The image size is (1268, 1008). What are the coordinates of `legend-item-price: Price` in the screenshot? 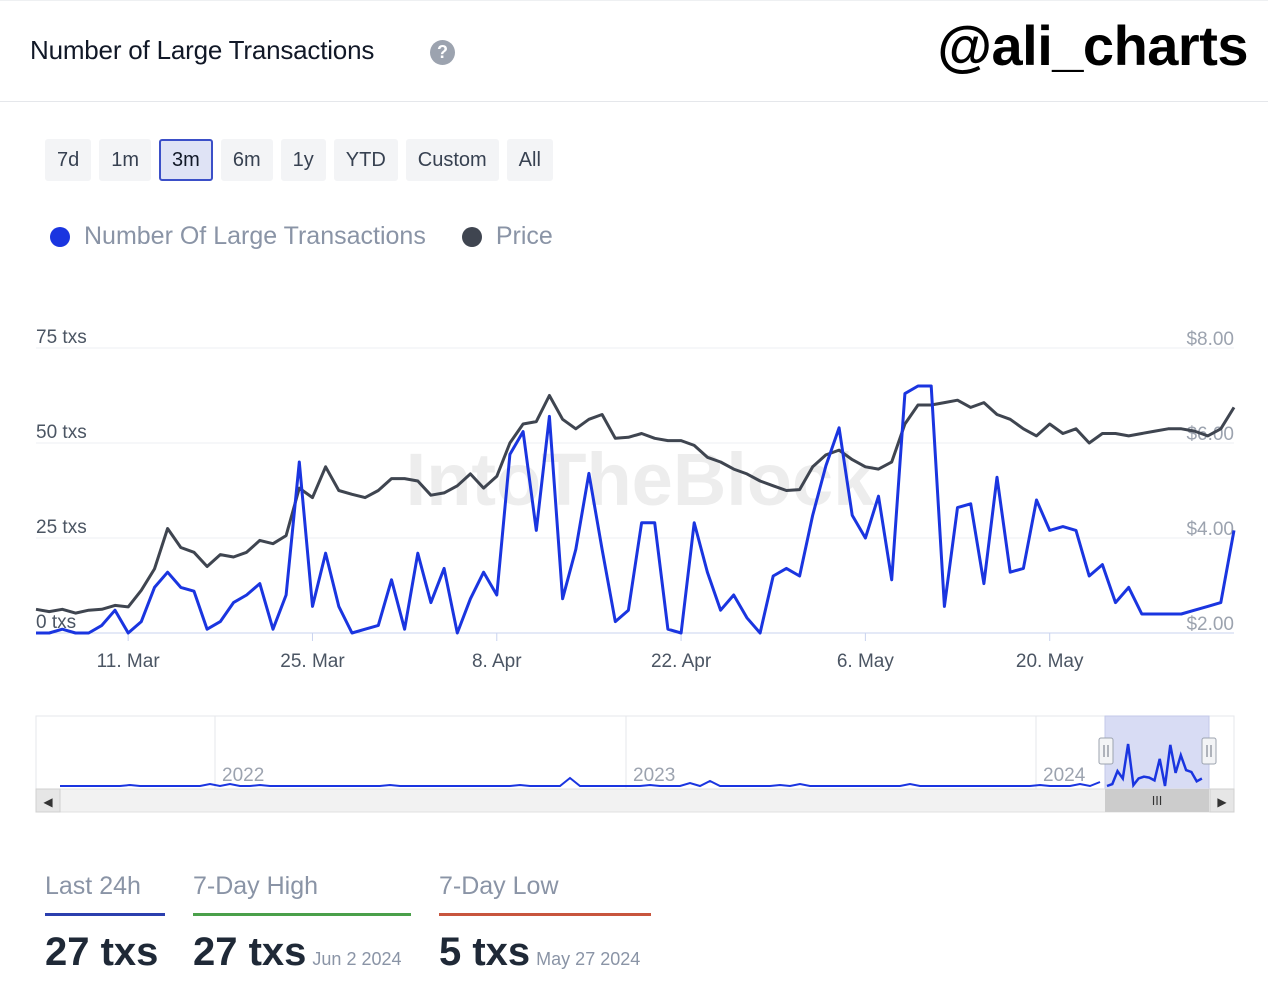 It's located at (507, 236).